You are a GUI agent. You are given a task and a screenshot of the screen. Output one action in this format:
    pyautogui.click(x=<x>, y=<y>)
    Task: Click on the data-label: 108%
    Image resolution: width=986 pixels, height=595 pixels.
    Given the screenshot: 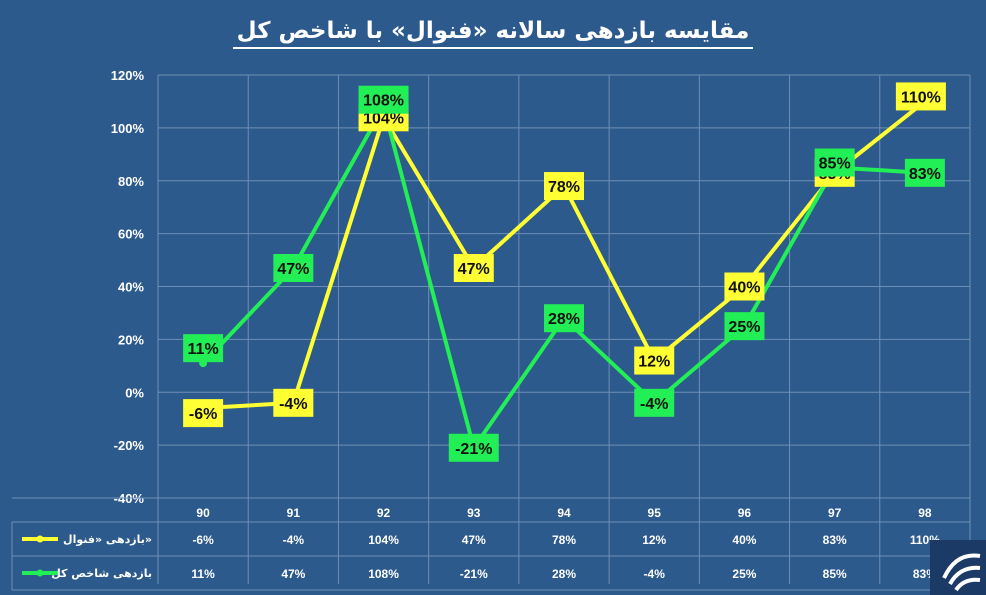 What is the action you would take?
    pyautogui.click(x=383, y=101)
    